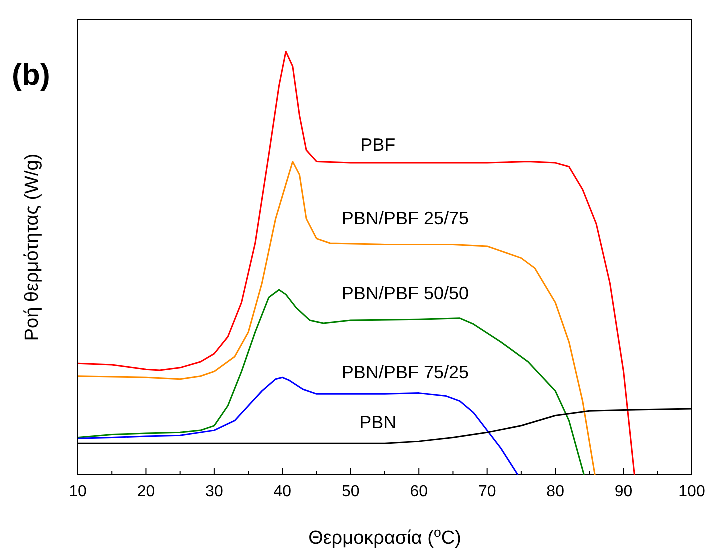 This screenshot has height=556, width=711. What do you see at coordinates (692, 491) in the screenshot?
I see `x-tick-label: 100` at bounding box center [692, 491].